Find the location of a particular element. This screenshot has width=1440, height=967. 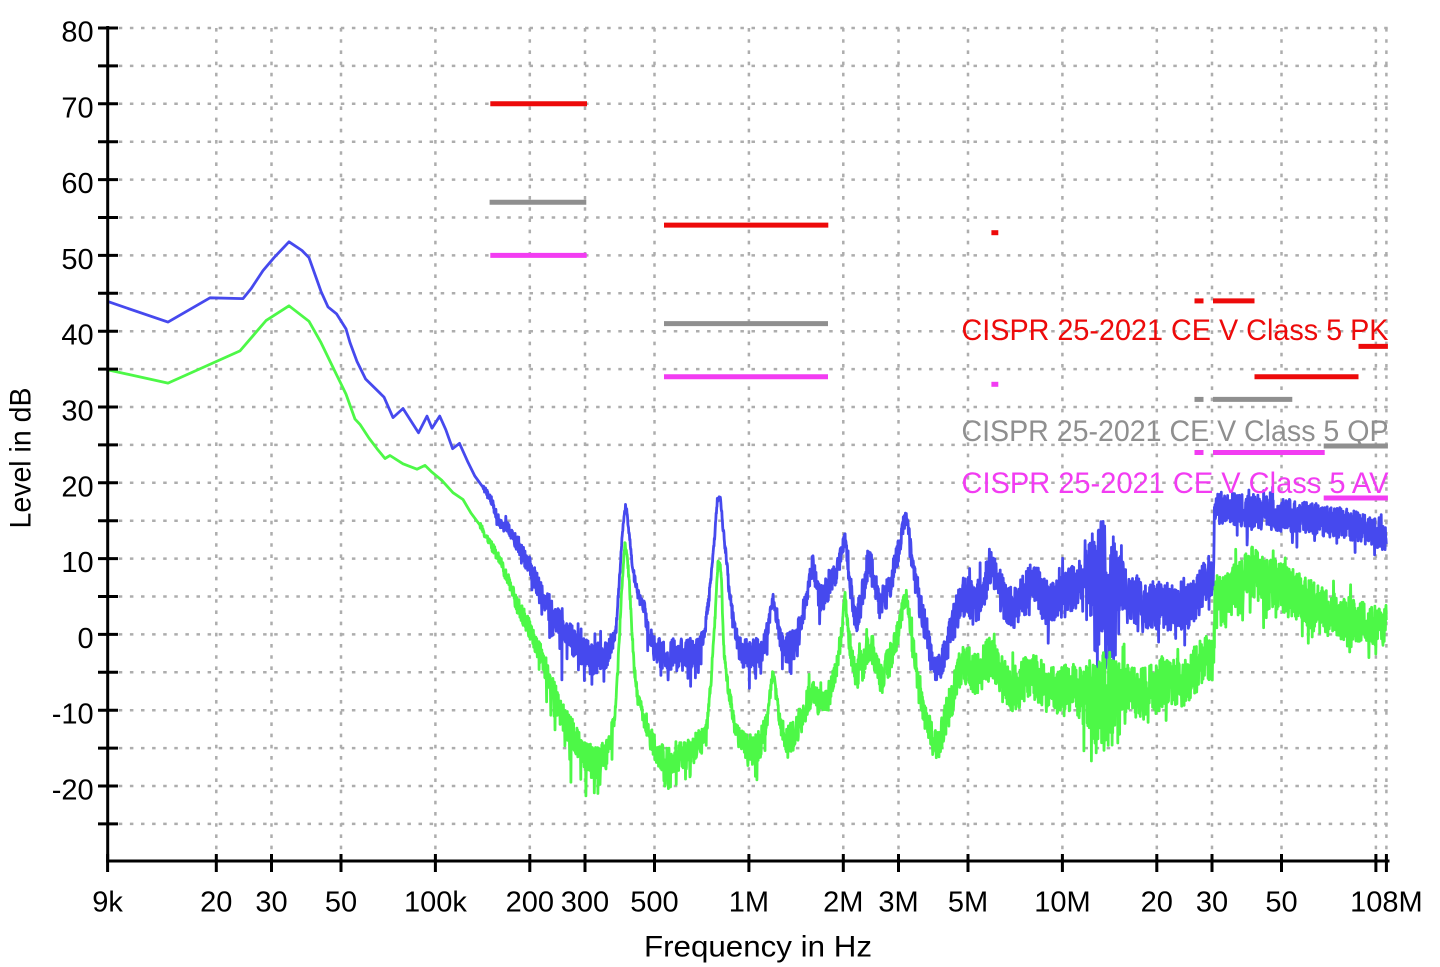

svg-text: 70 is located at coordinates (77, 108).